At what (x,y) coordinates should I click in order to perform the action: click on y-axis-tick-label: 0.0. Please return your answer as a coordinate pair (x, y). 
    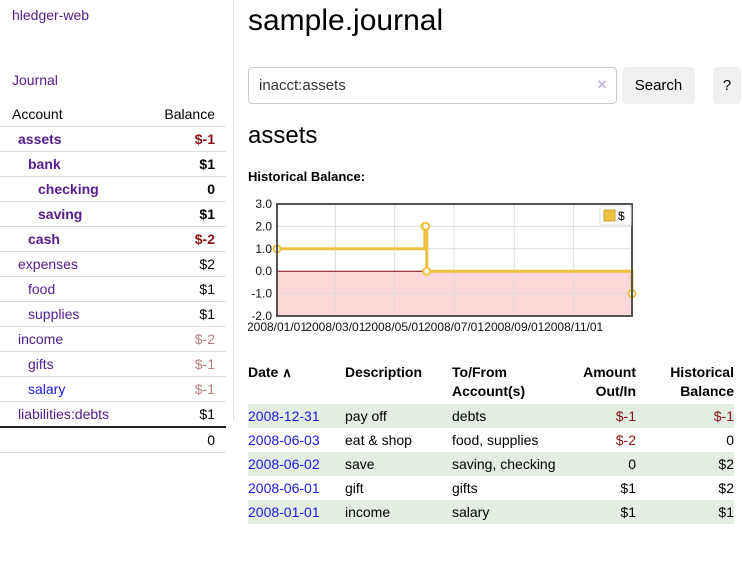
    Looking at the image, I should click on (263, 271).